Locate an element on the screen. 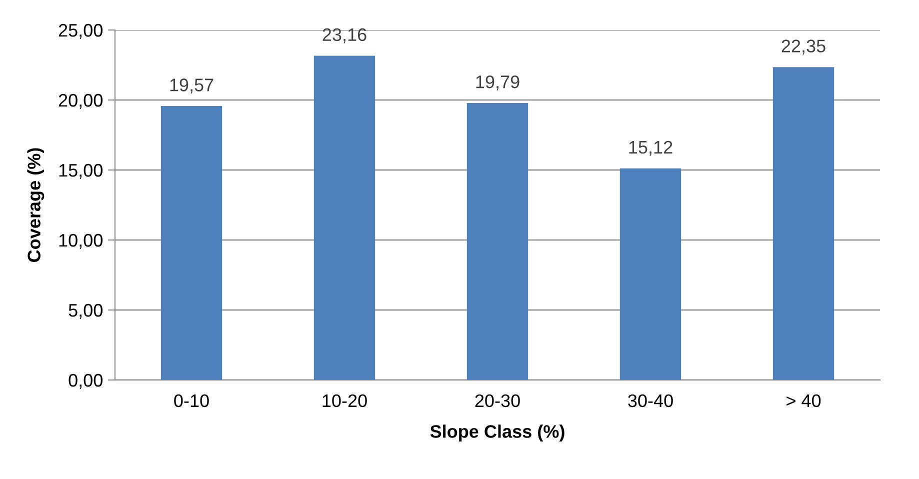 The width and height of the screenshot is (919, 479). data-label: 19,79 is located at coordinates (498, 82).